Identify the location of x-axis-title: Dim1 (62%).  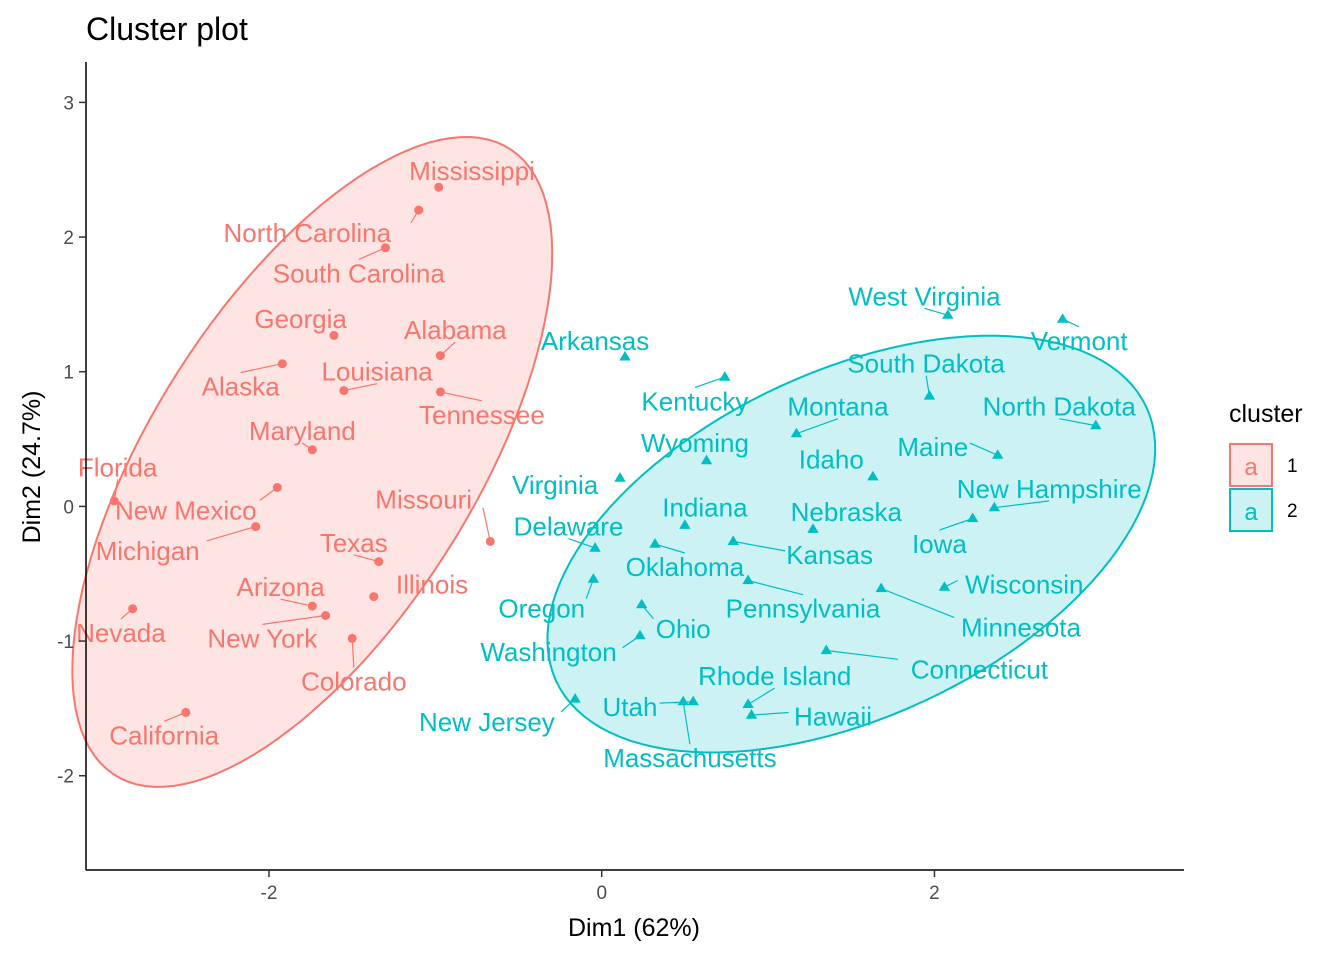
(634, 928).